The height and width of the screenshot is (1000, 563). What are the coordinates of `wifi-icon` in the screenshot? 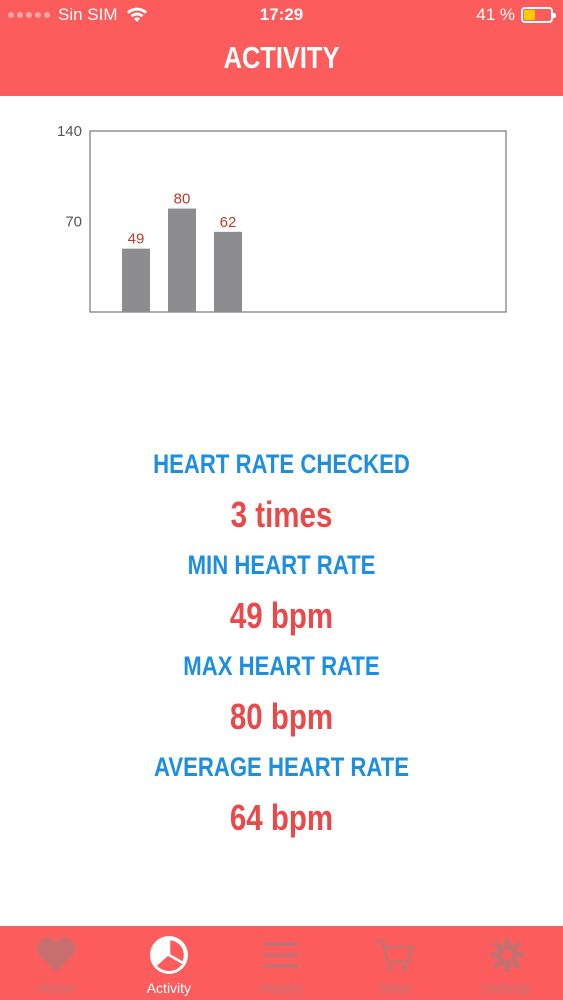 It's located at (136, 14).